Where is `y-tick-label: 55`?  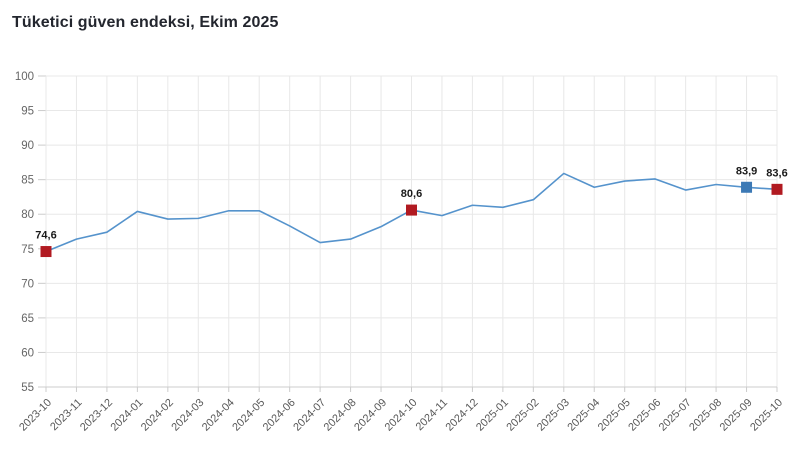 y-tick-label: 55 is located at coordinates (27, 388).